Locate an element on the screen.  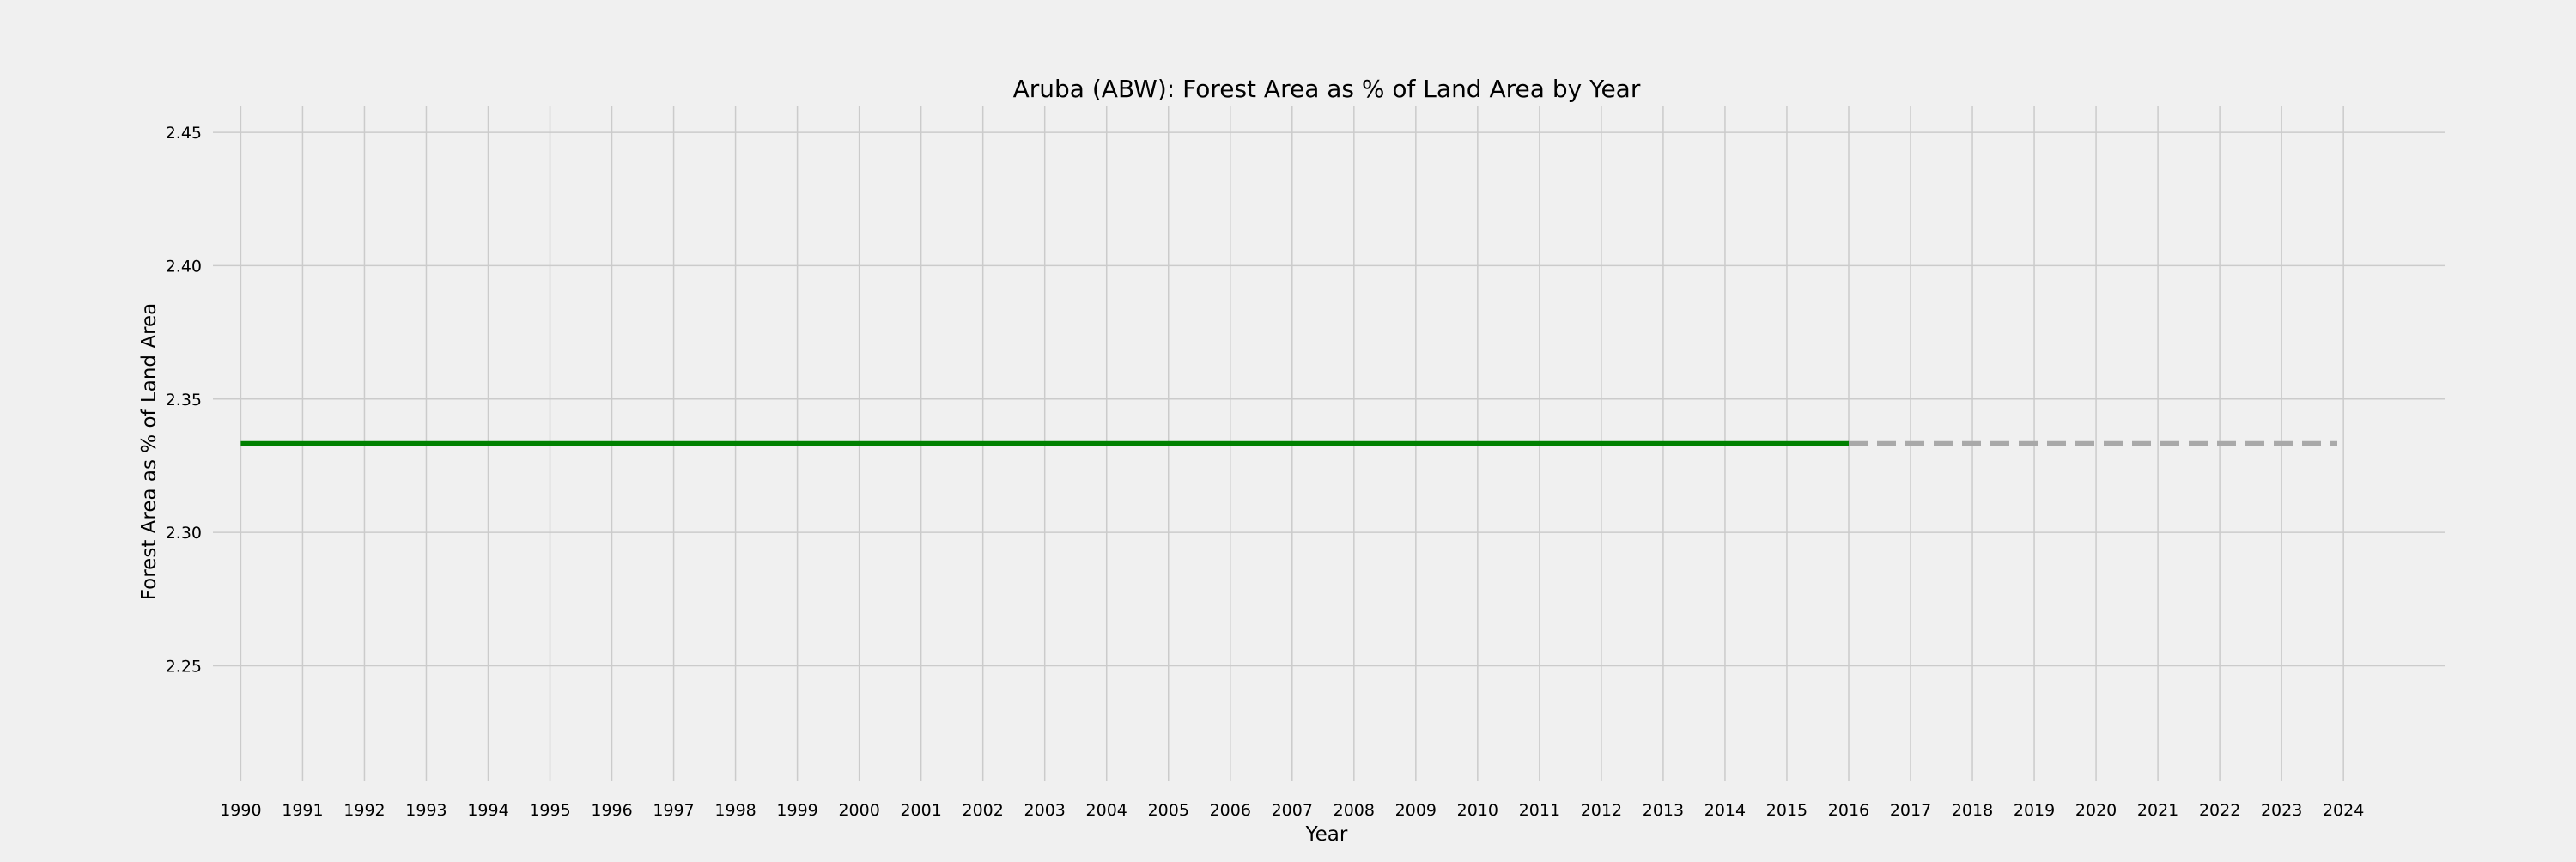
x-tick-label: 2000 is located at coordinates (858, 810).